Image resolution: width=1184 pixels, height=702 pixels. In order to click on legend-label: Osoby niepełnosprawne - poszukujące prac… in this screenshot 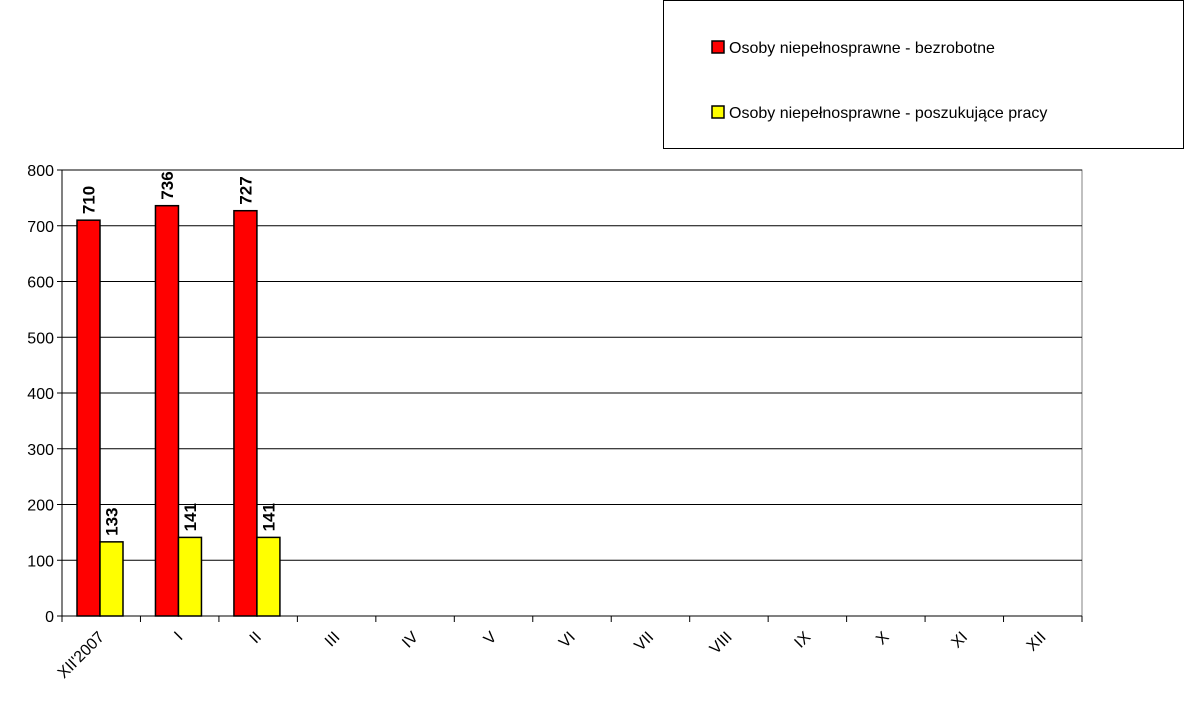, I will do `click(888, 113)`.